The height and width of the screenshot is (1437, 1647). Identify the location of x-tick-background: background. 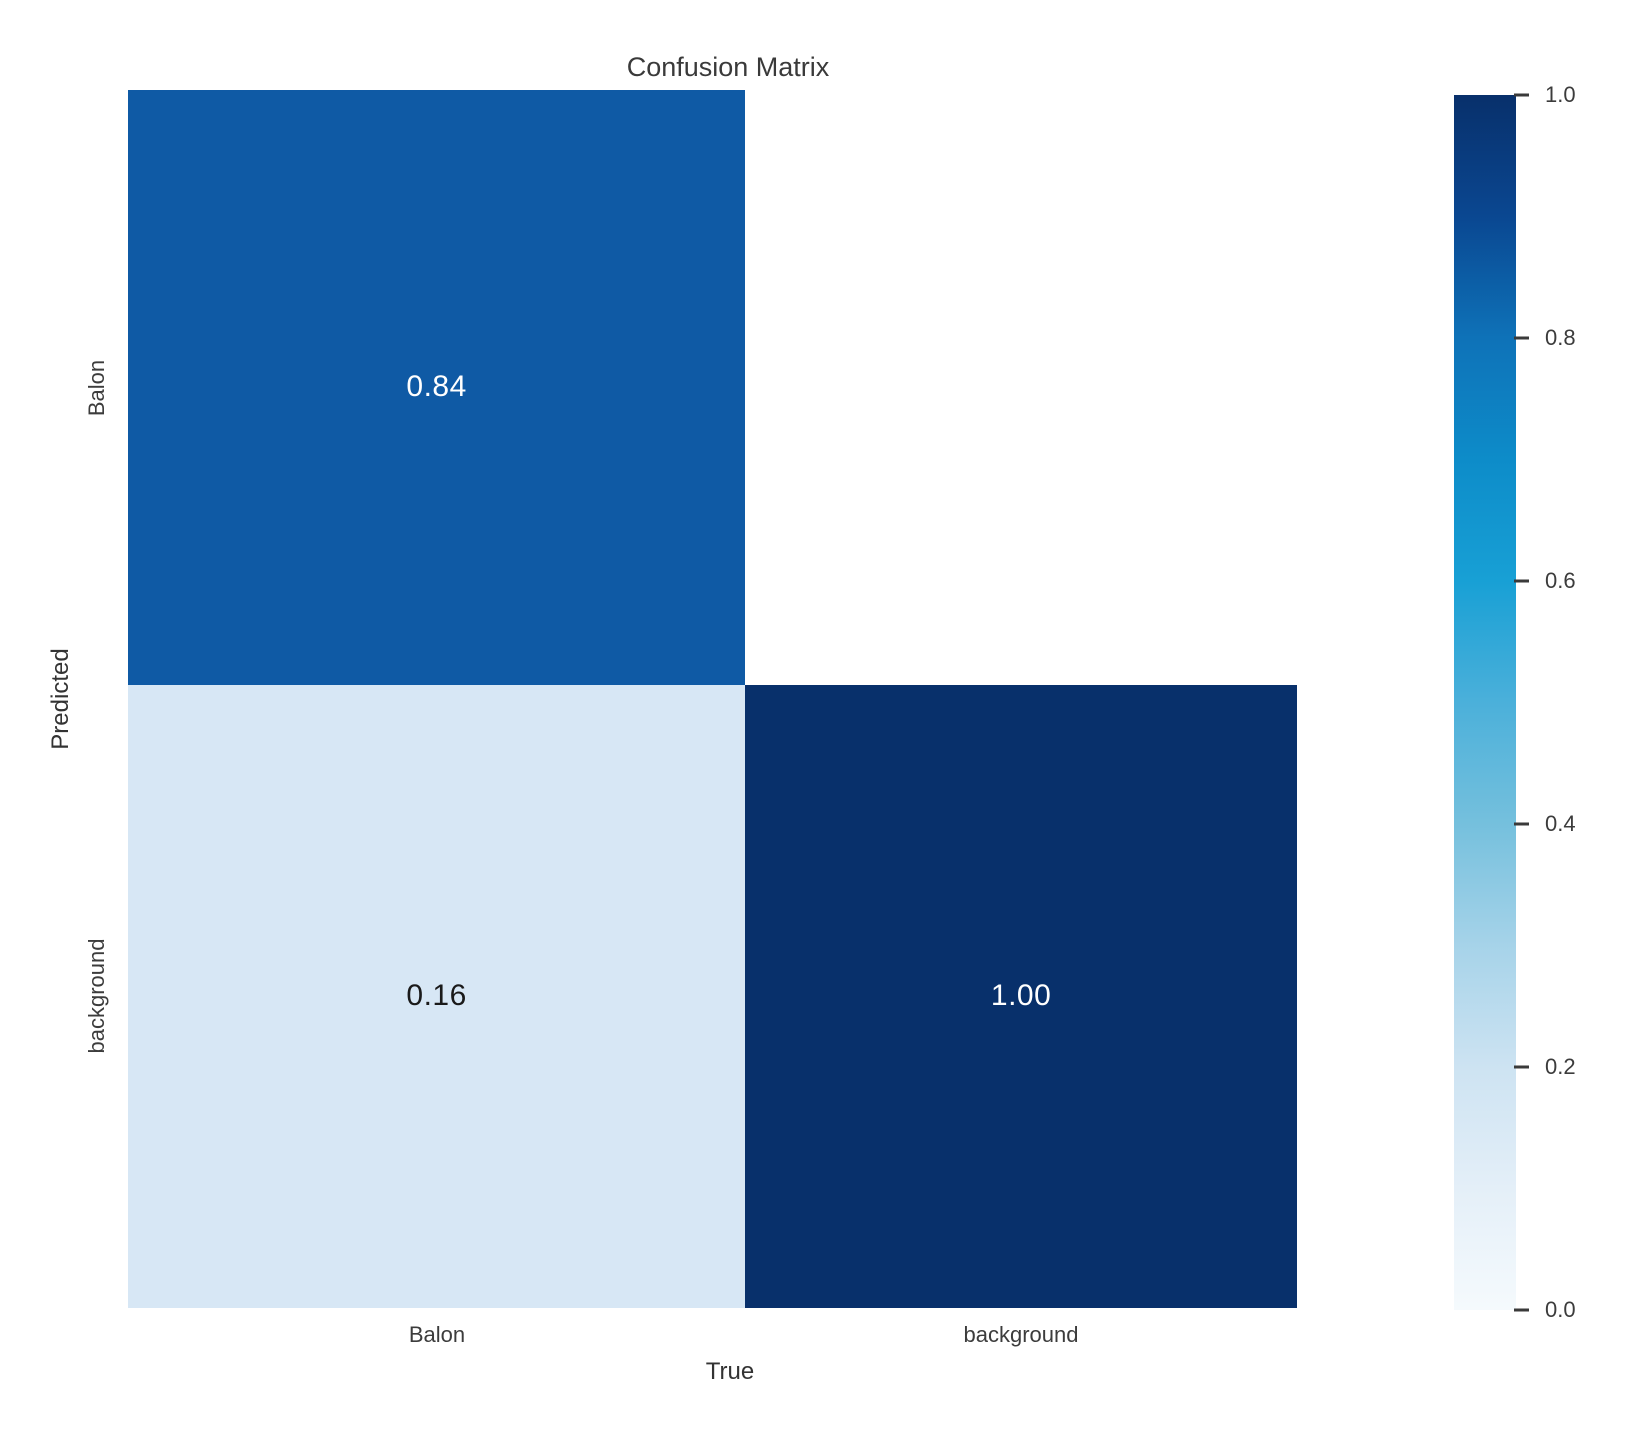
(1021, 1334).